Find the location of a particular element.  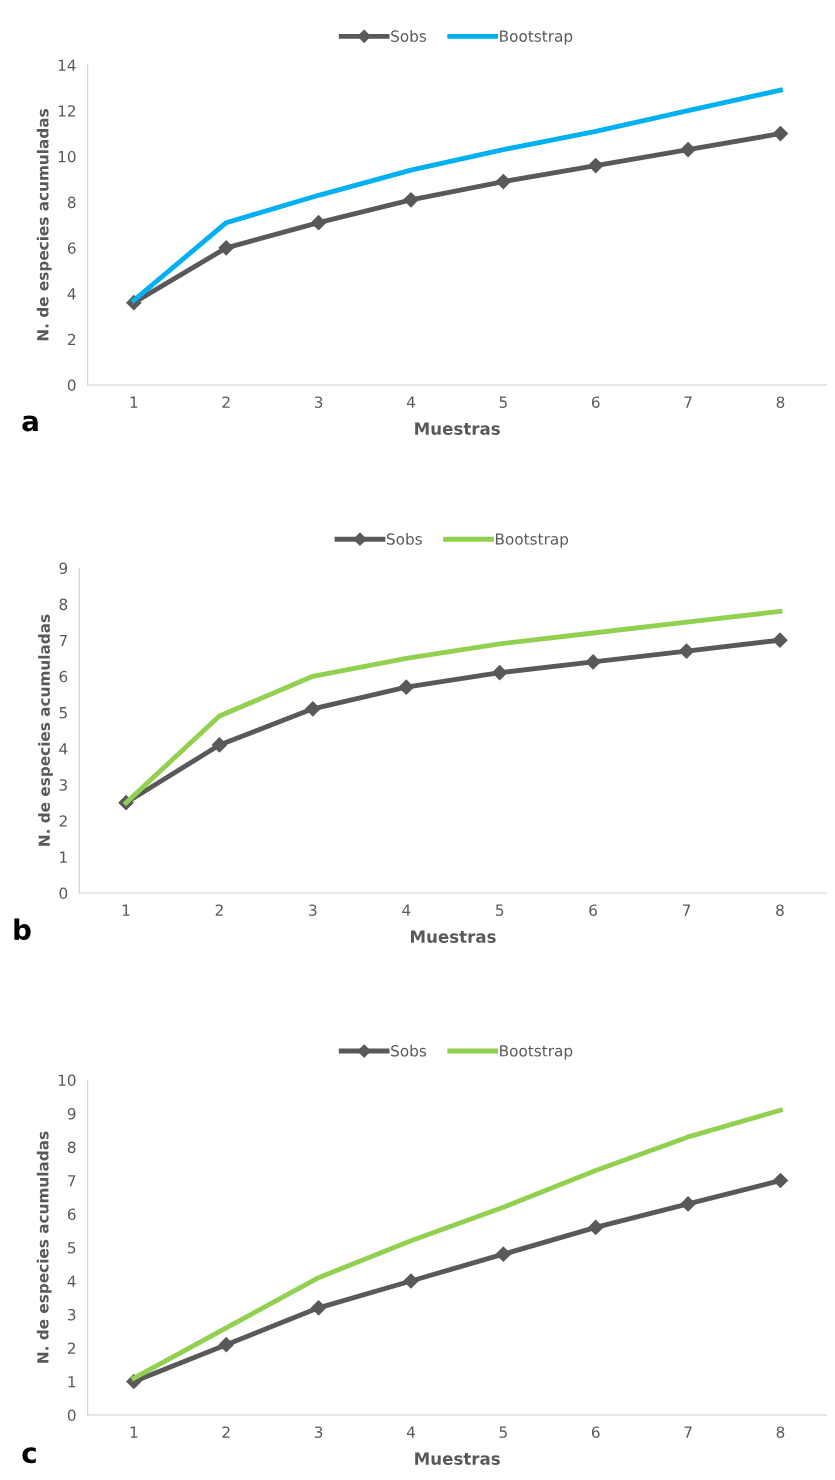

text: b is located at coordinates (22, 929).